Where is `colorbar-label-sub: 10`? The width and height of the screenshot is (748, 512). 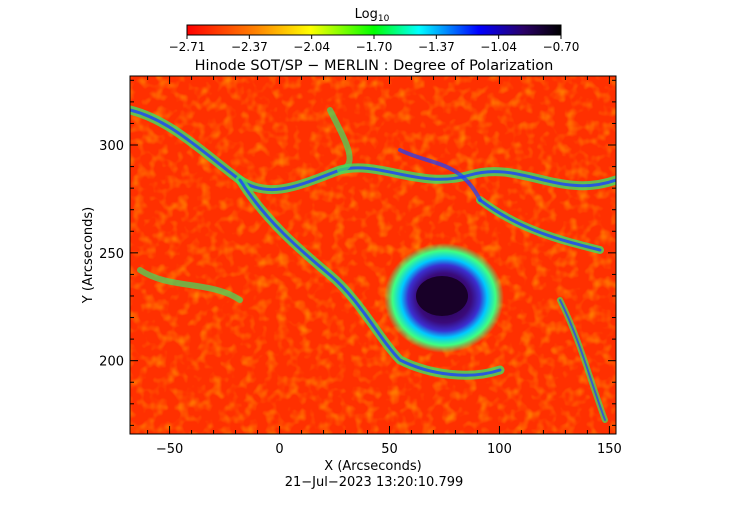
colorbar-label-sub: 10 is located at coordinates (384, 19).